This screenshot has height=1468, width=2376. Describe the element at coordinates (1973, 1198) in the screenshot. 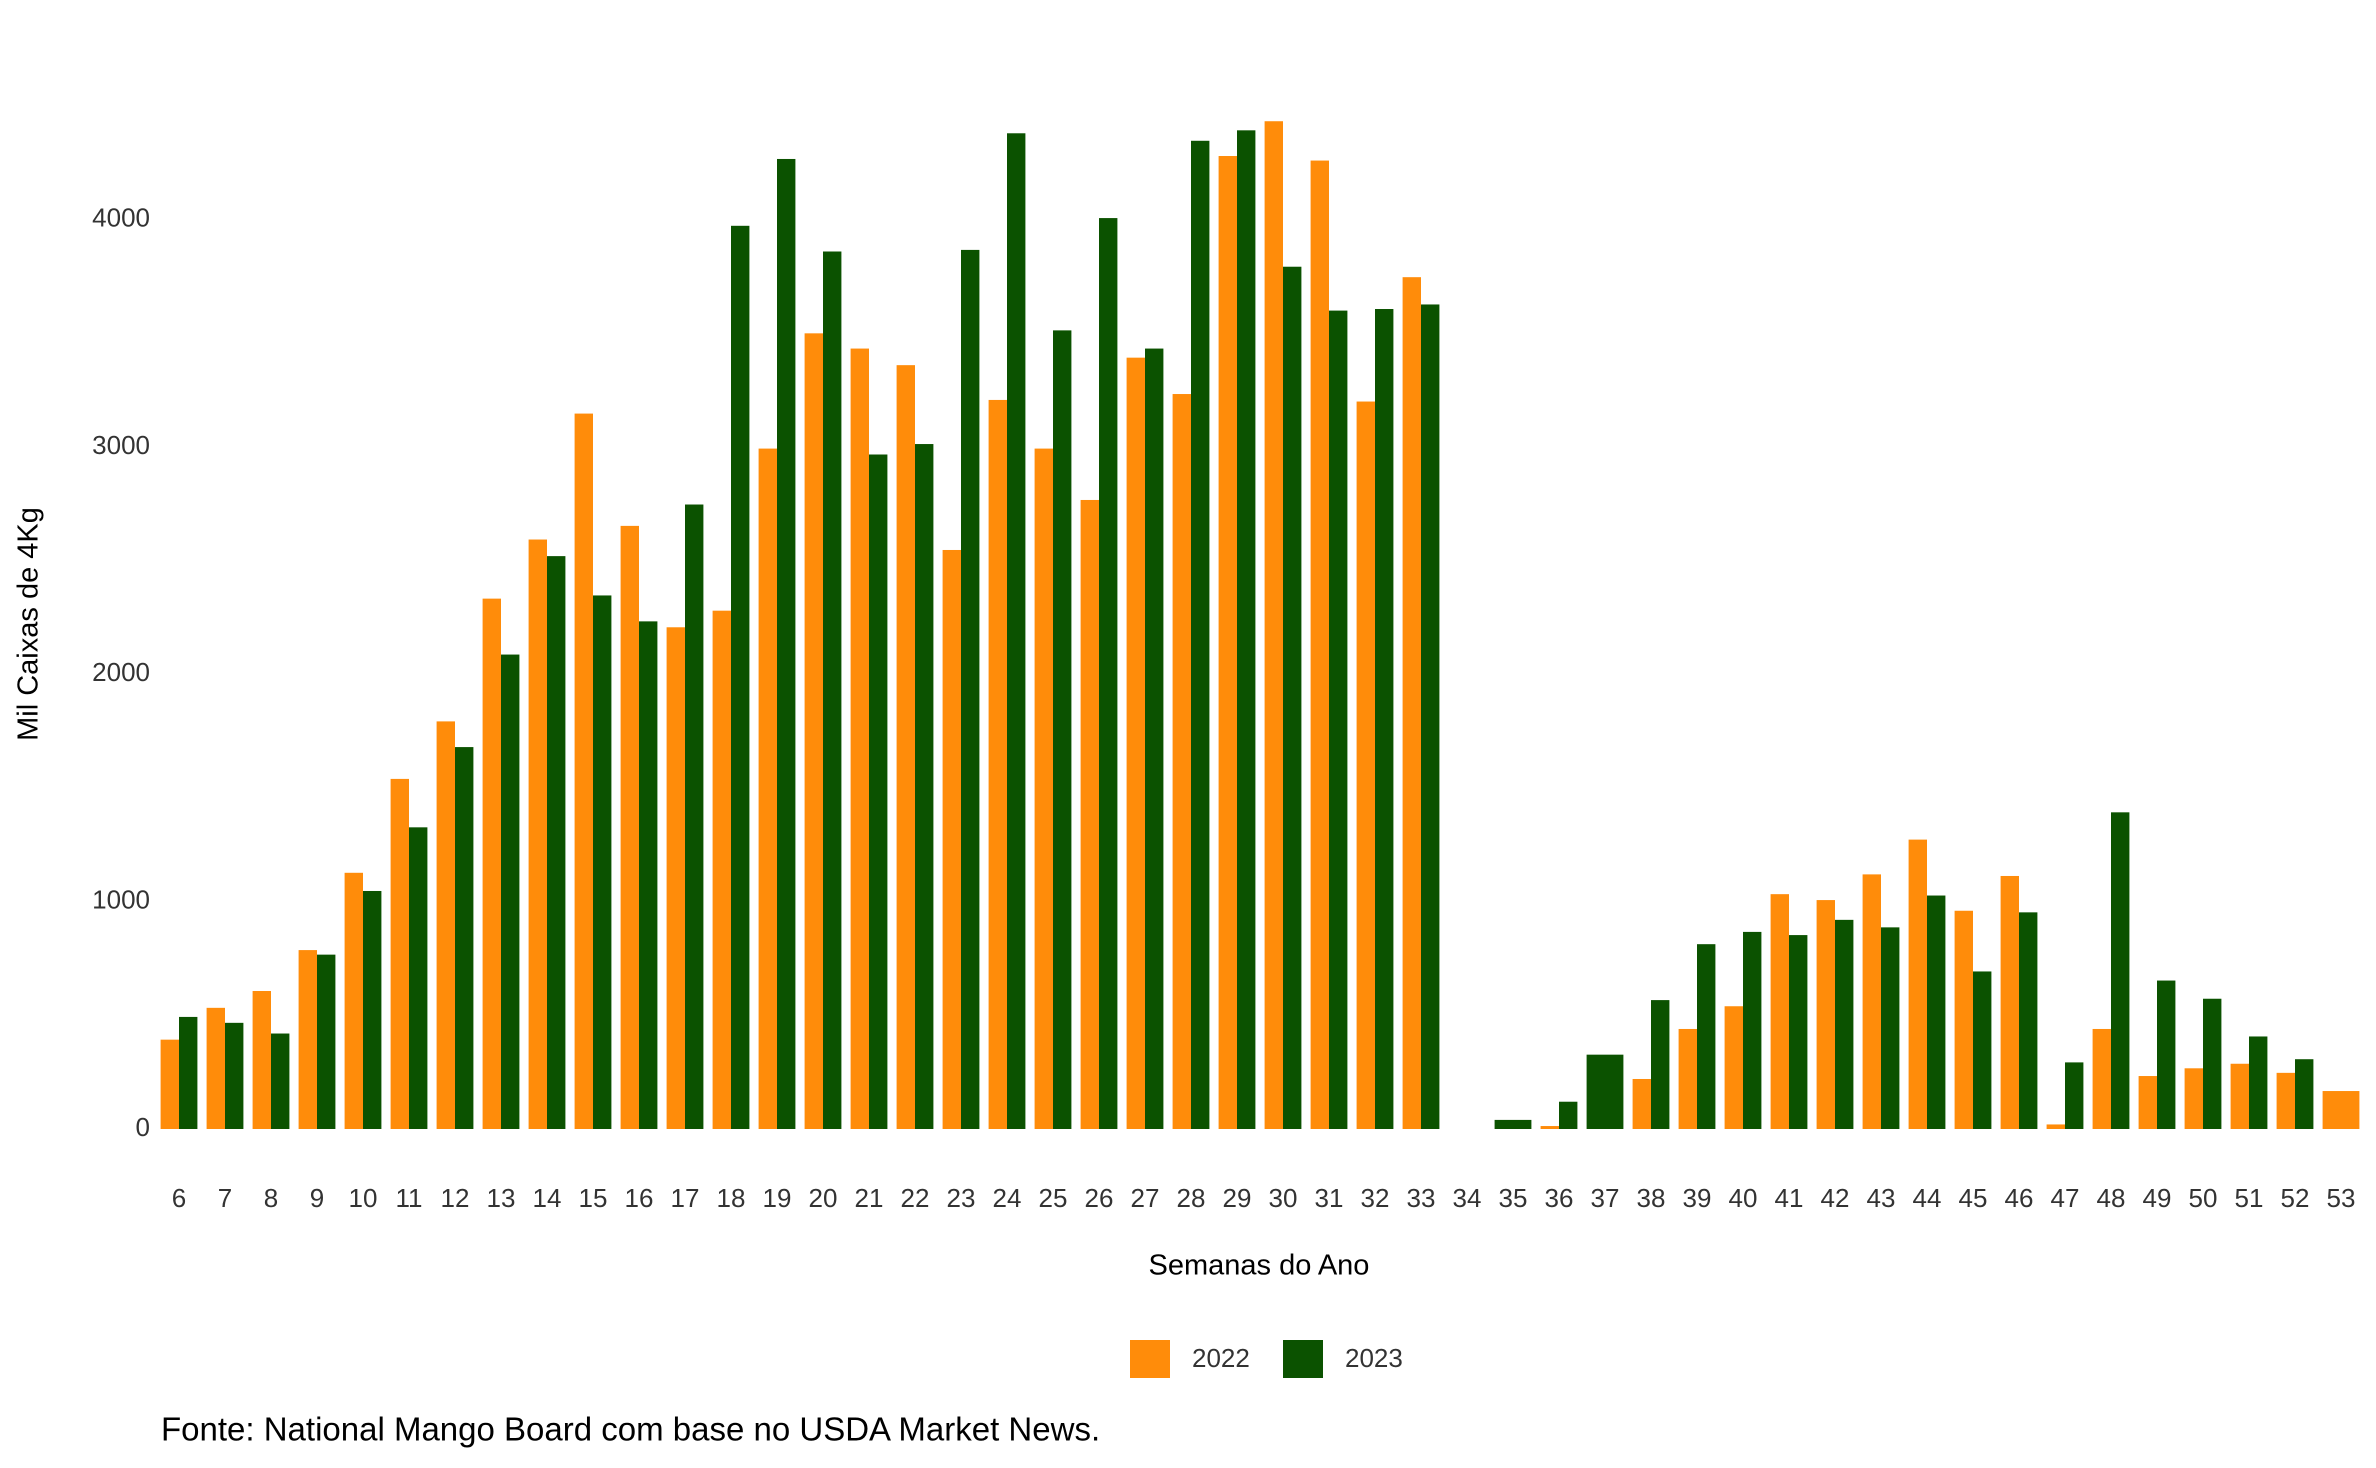

I see `x-tick-label: 45` at that location.